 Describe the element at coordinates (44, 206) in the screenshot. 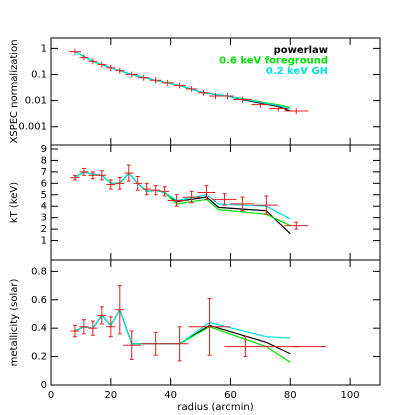

I see `y-tick-label: 4` at that location.